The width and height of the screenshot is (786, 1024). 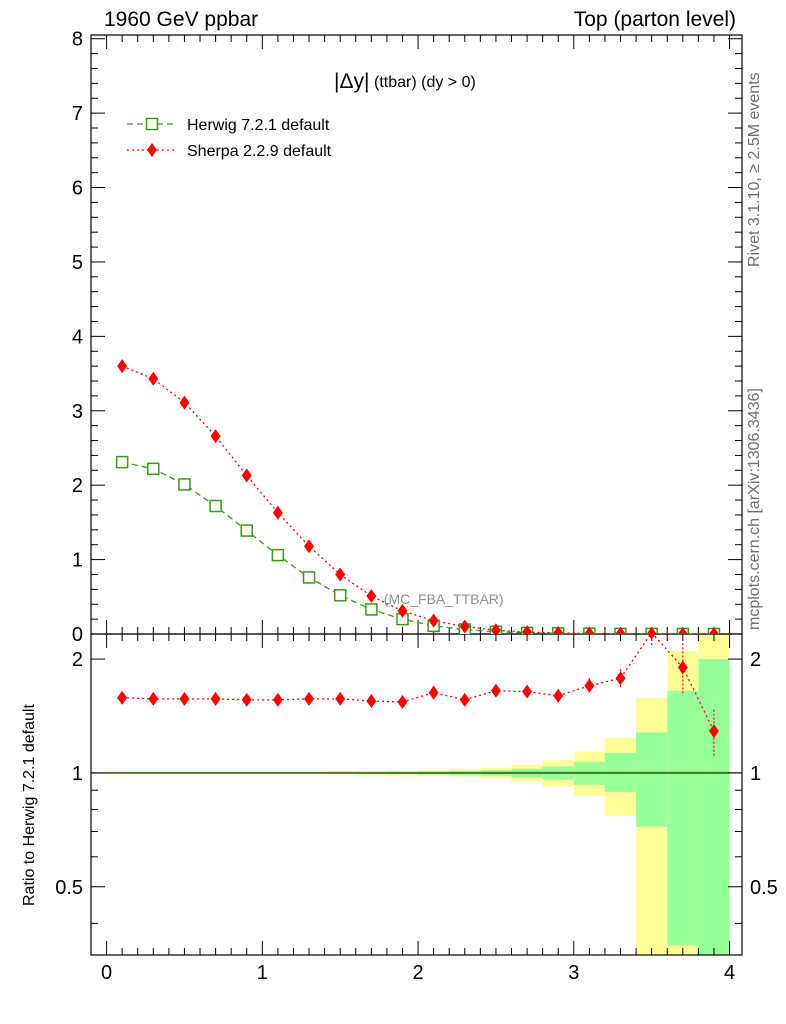 I want to click on ratio-y-tick-label: 0.5, so click(x=69, y=888).